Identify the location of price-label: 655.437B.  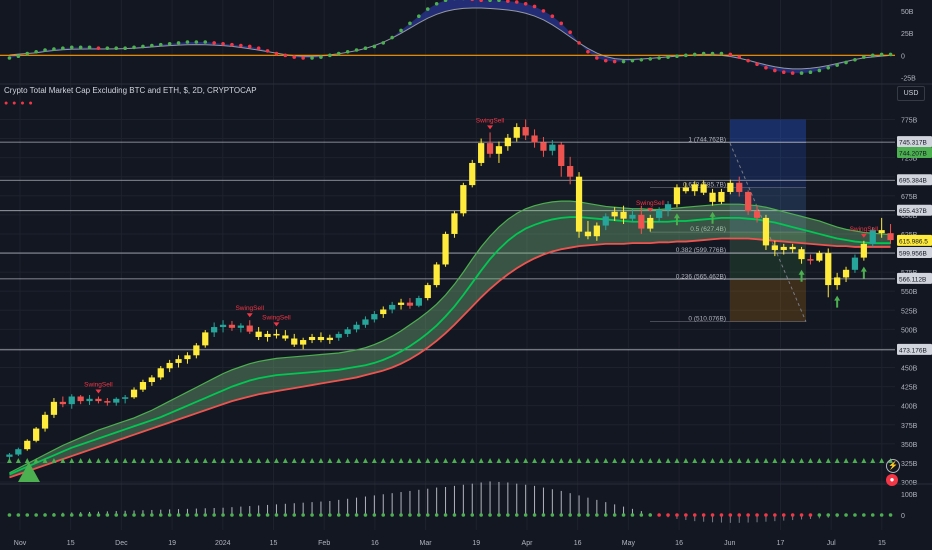
(913, 211).